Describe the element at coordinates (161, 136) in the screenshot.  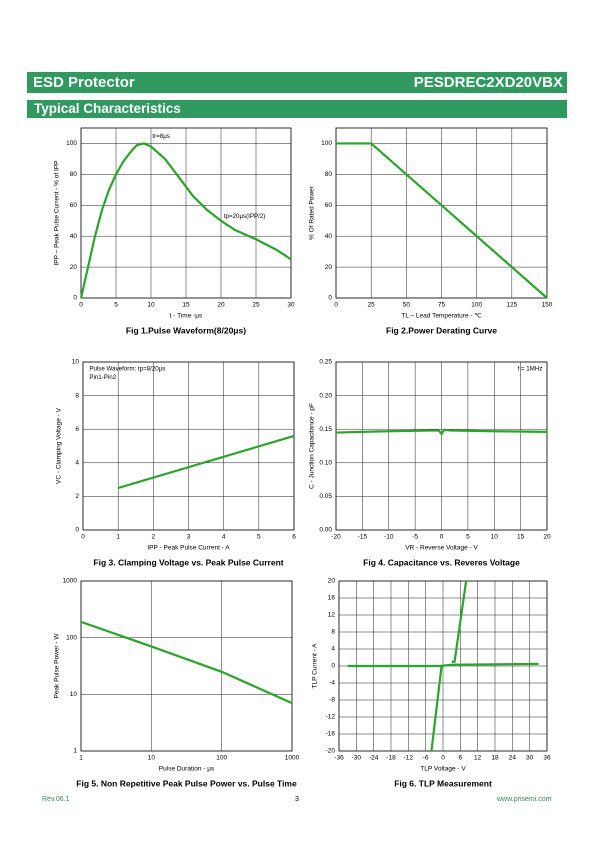
I see `annotation: tr=8μs` at that location.